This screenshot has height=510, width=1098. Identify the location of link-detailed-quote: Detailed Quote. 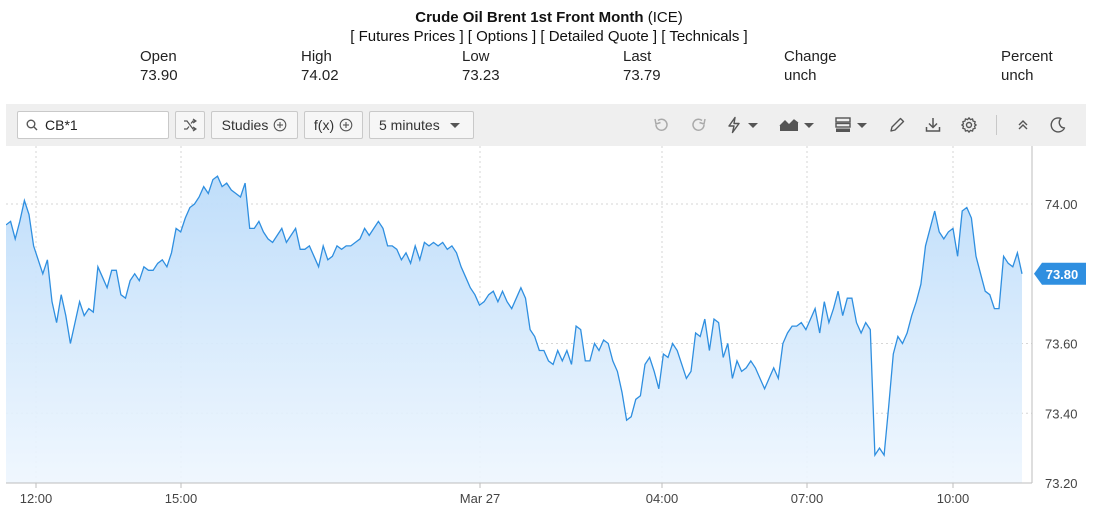
(598, 36).